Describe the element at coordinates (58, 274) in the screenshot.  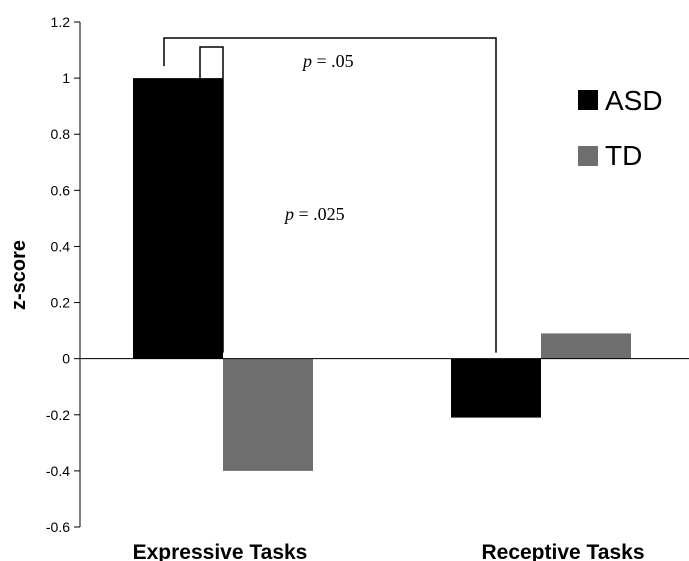
I see `y-tick-labels: -0.6 -0.4 -0.2 0 0.2 0.4 0.6 0.8 1 1.2` at that location.